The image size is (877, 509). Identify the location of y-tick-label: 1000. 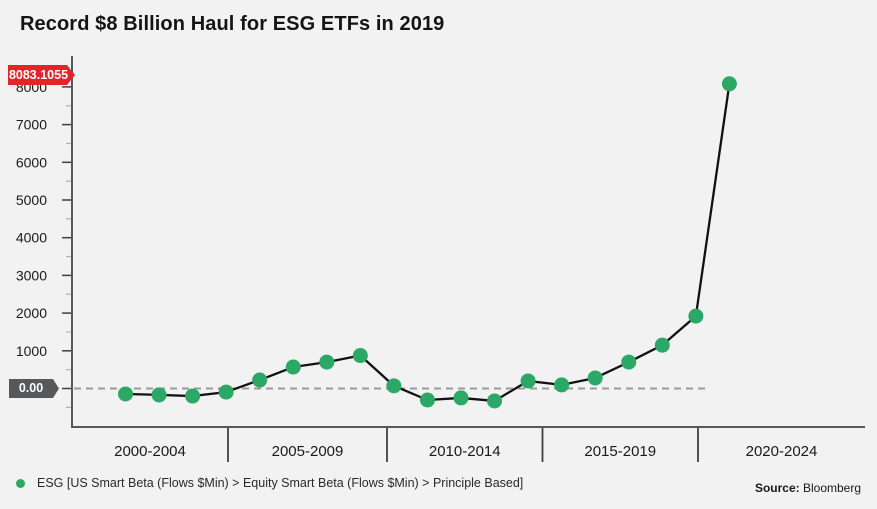
(31, 351).